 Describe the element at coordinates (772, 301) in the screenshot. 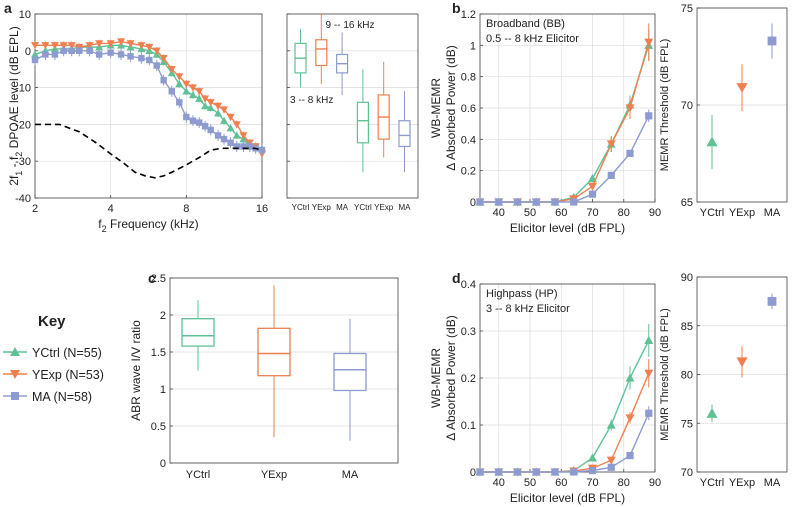

I see `d-thr-point-MA` at that location.